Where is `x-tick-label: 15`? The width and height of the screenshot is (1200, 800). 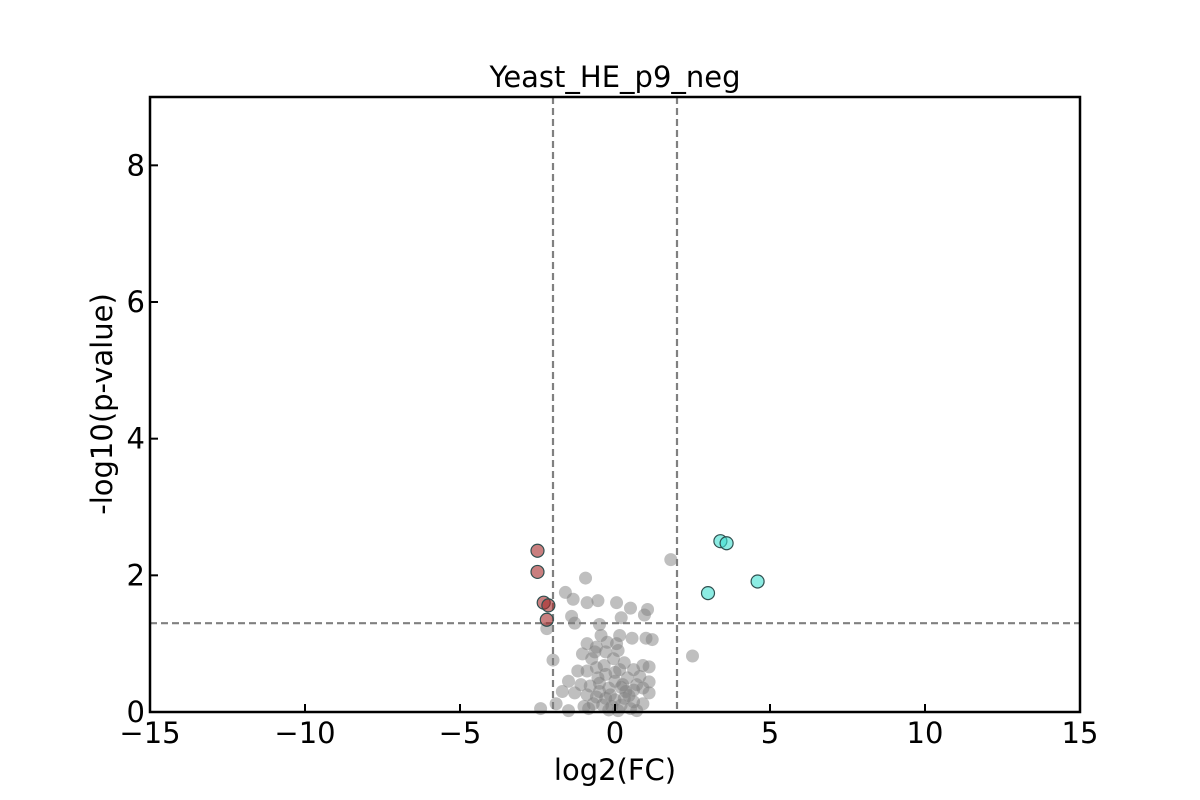 x-tick-label: 15 is located at coordinates (1080, 733).